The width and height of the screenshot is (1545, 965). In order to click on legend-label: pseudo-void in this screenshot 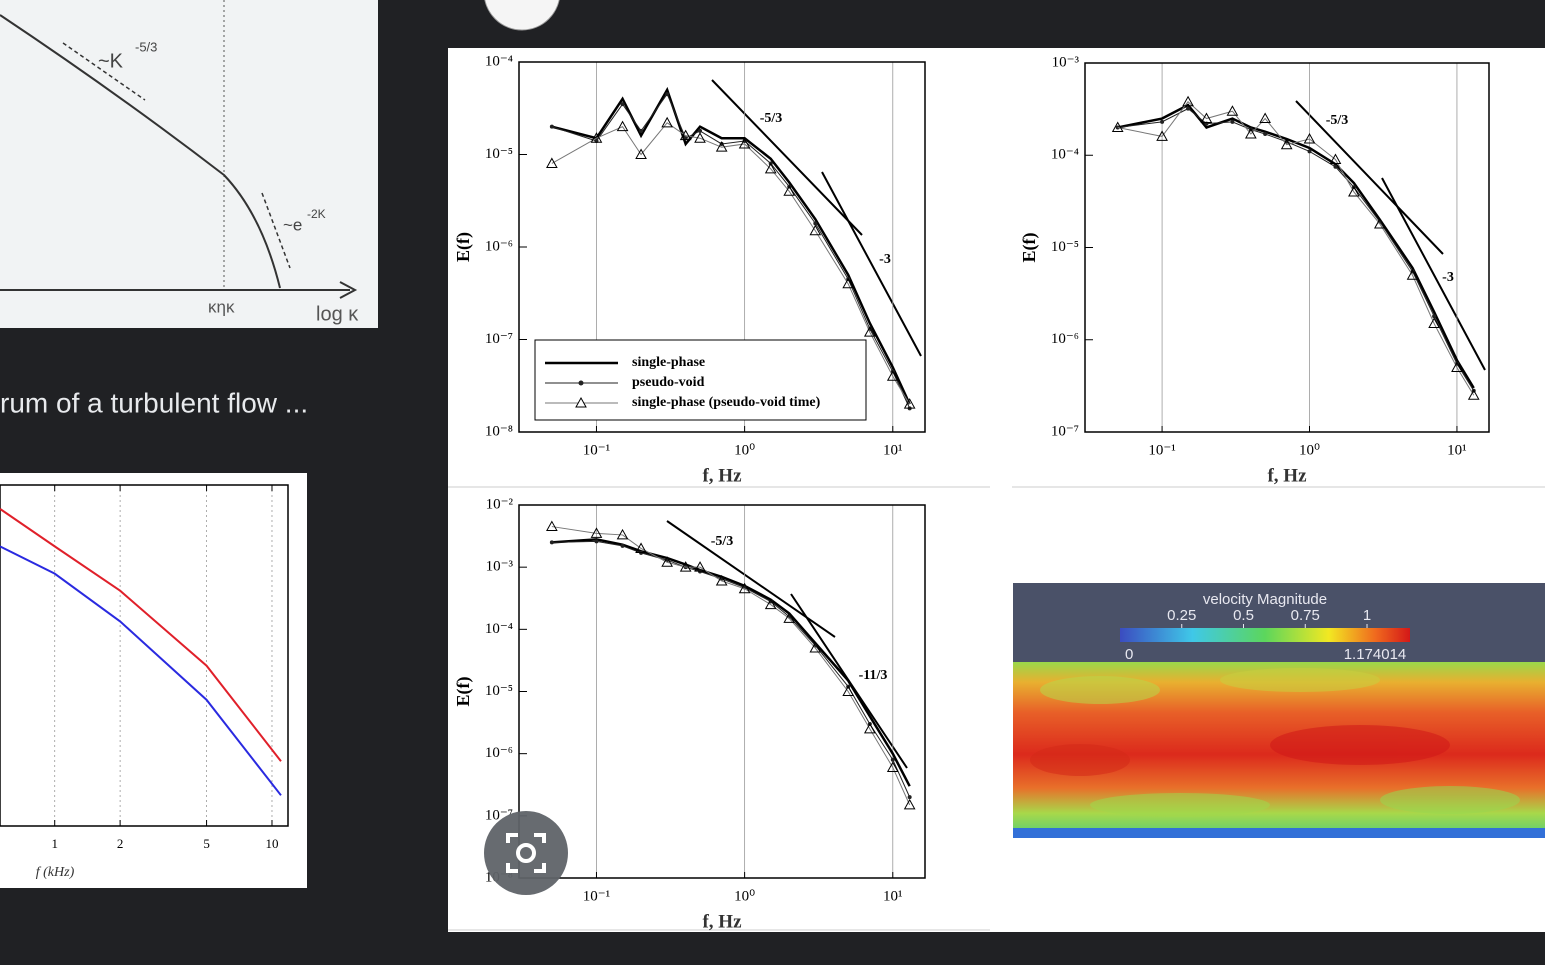, I will do `click(668, 382)`.